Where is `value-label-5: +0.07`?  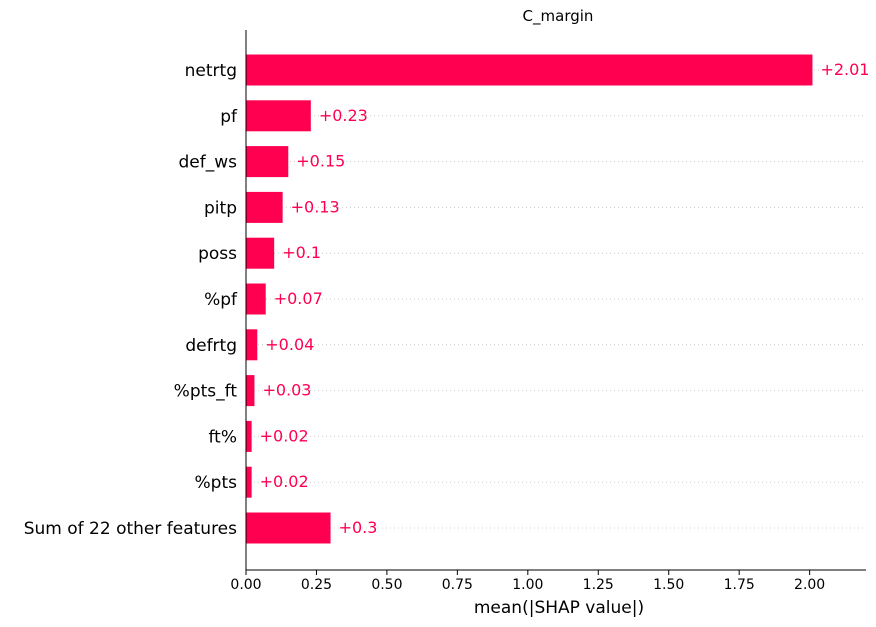
value-label-5: +0.07 is located at coordinates (298, 298).